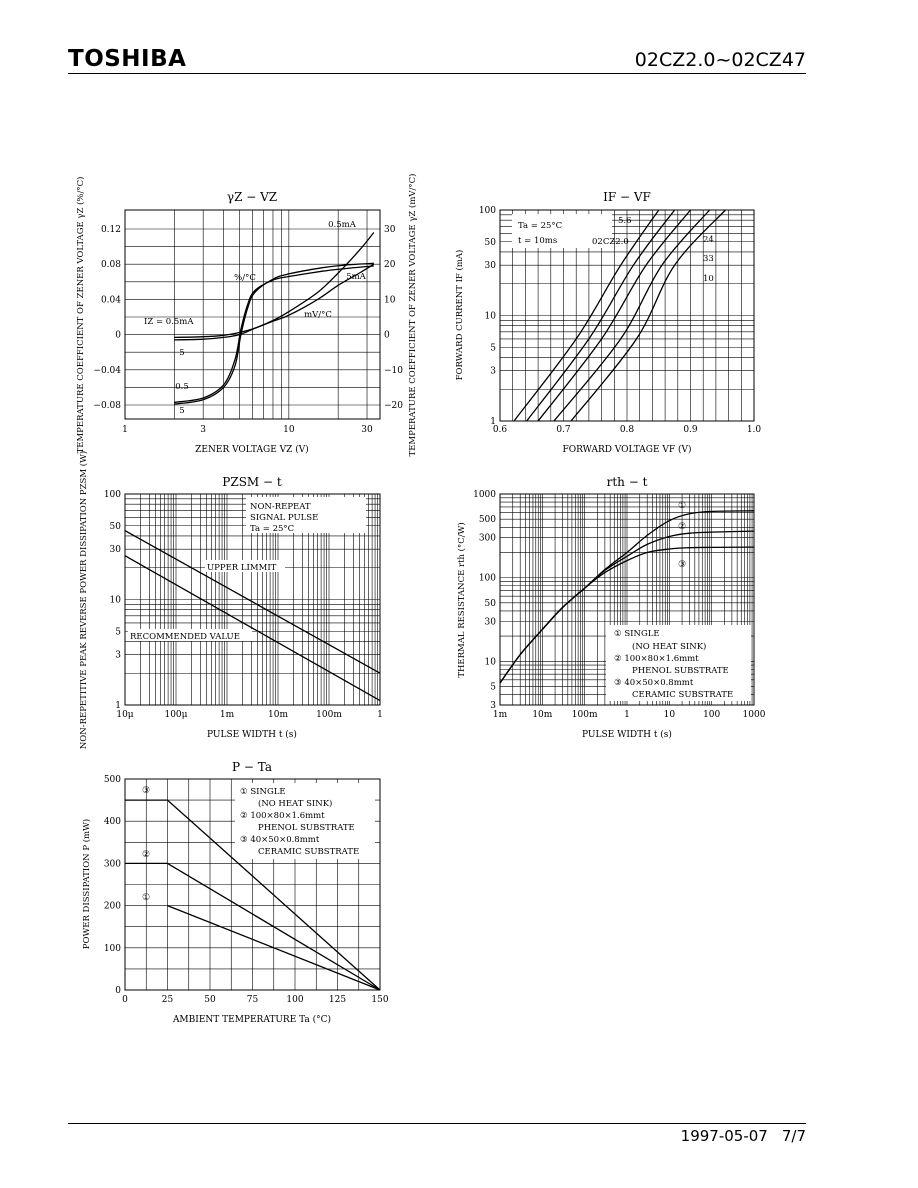 The width and height of the screenshot is (918, 1188). What do you see at coordinates (459, 315) in the screenshot?
I see `y-axis-label: FORWARD CURRENT IF (mA)` at bounding box center [459, 315].